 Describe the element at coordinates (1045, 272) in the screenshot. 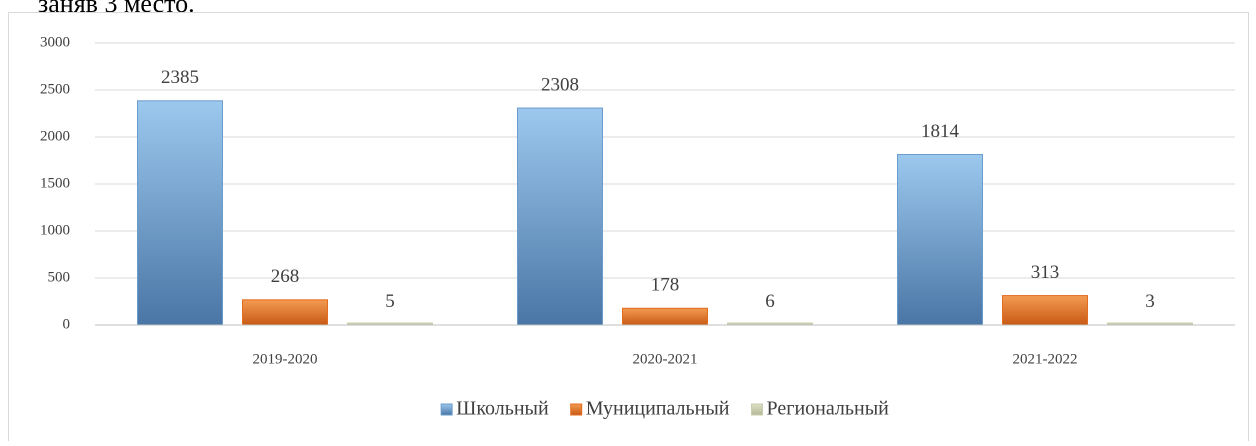

I see `data-label: 313` at that location.